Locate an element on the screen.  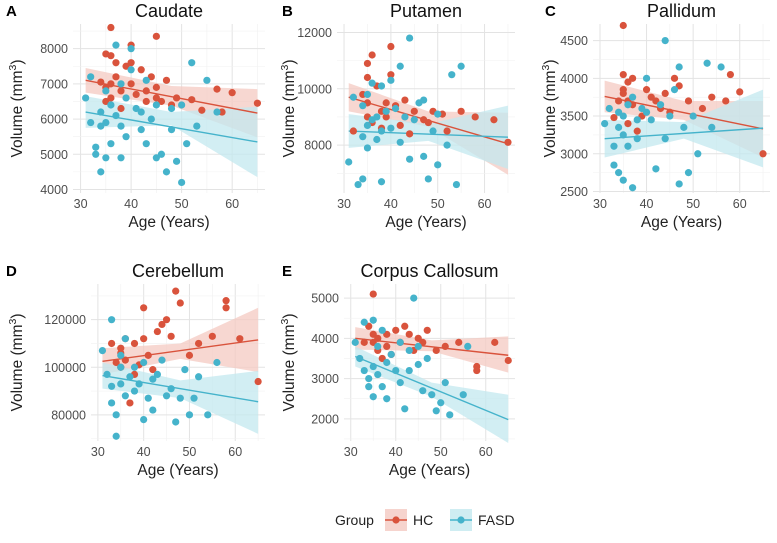
fasd-confidence-band is located at coordinates (428, 137).